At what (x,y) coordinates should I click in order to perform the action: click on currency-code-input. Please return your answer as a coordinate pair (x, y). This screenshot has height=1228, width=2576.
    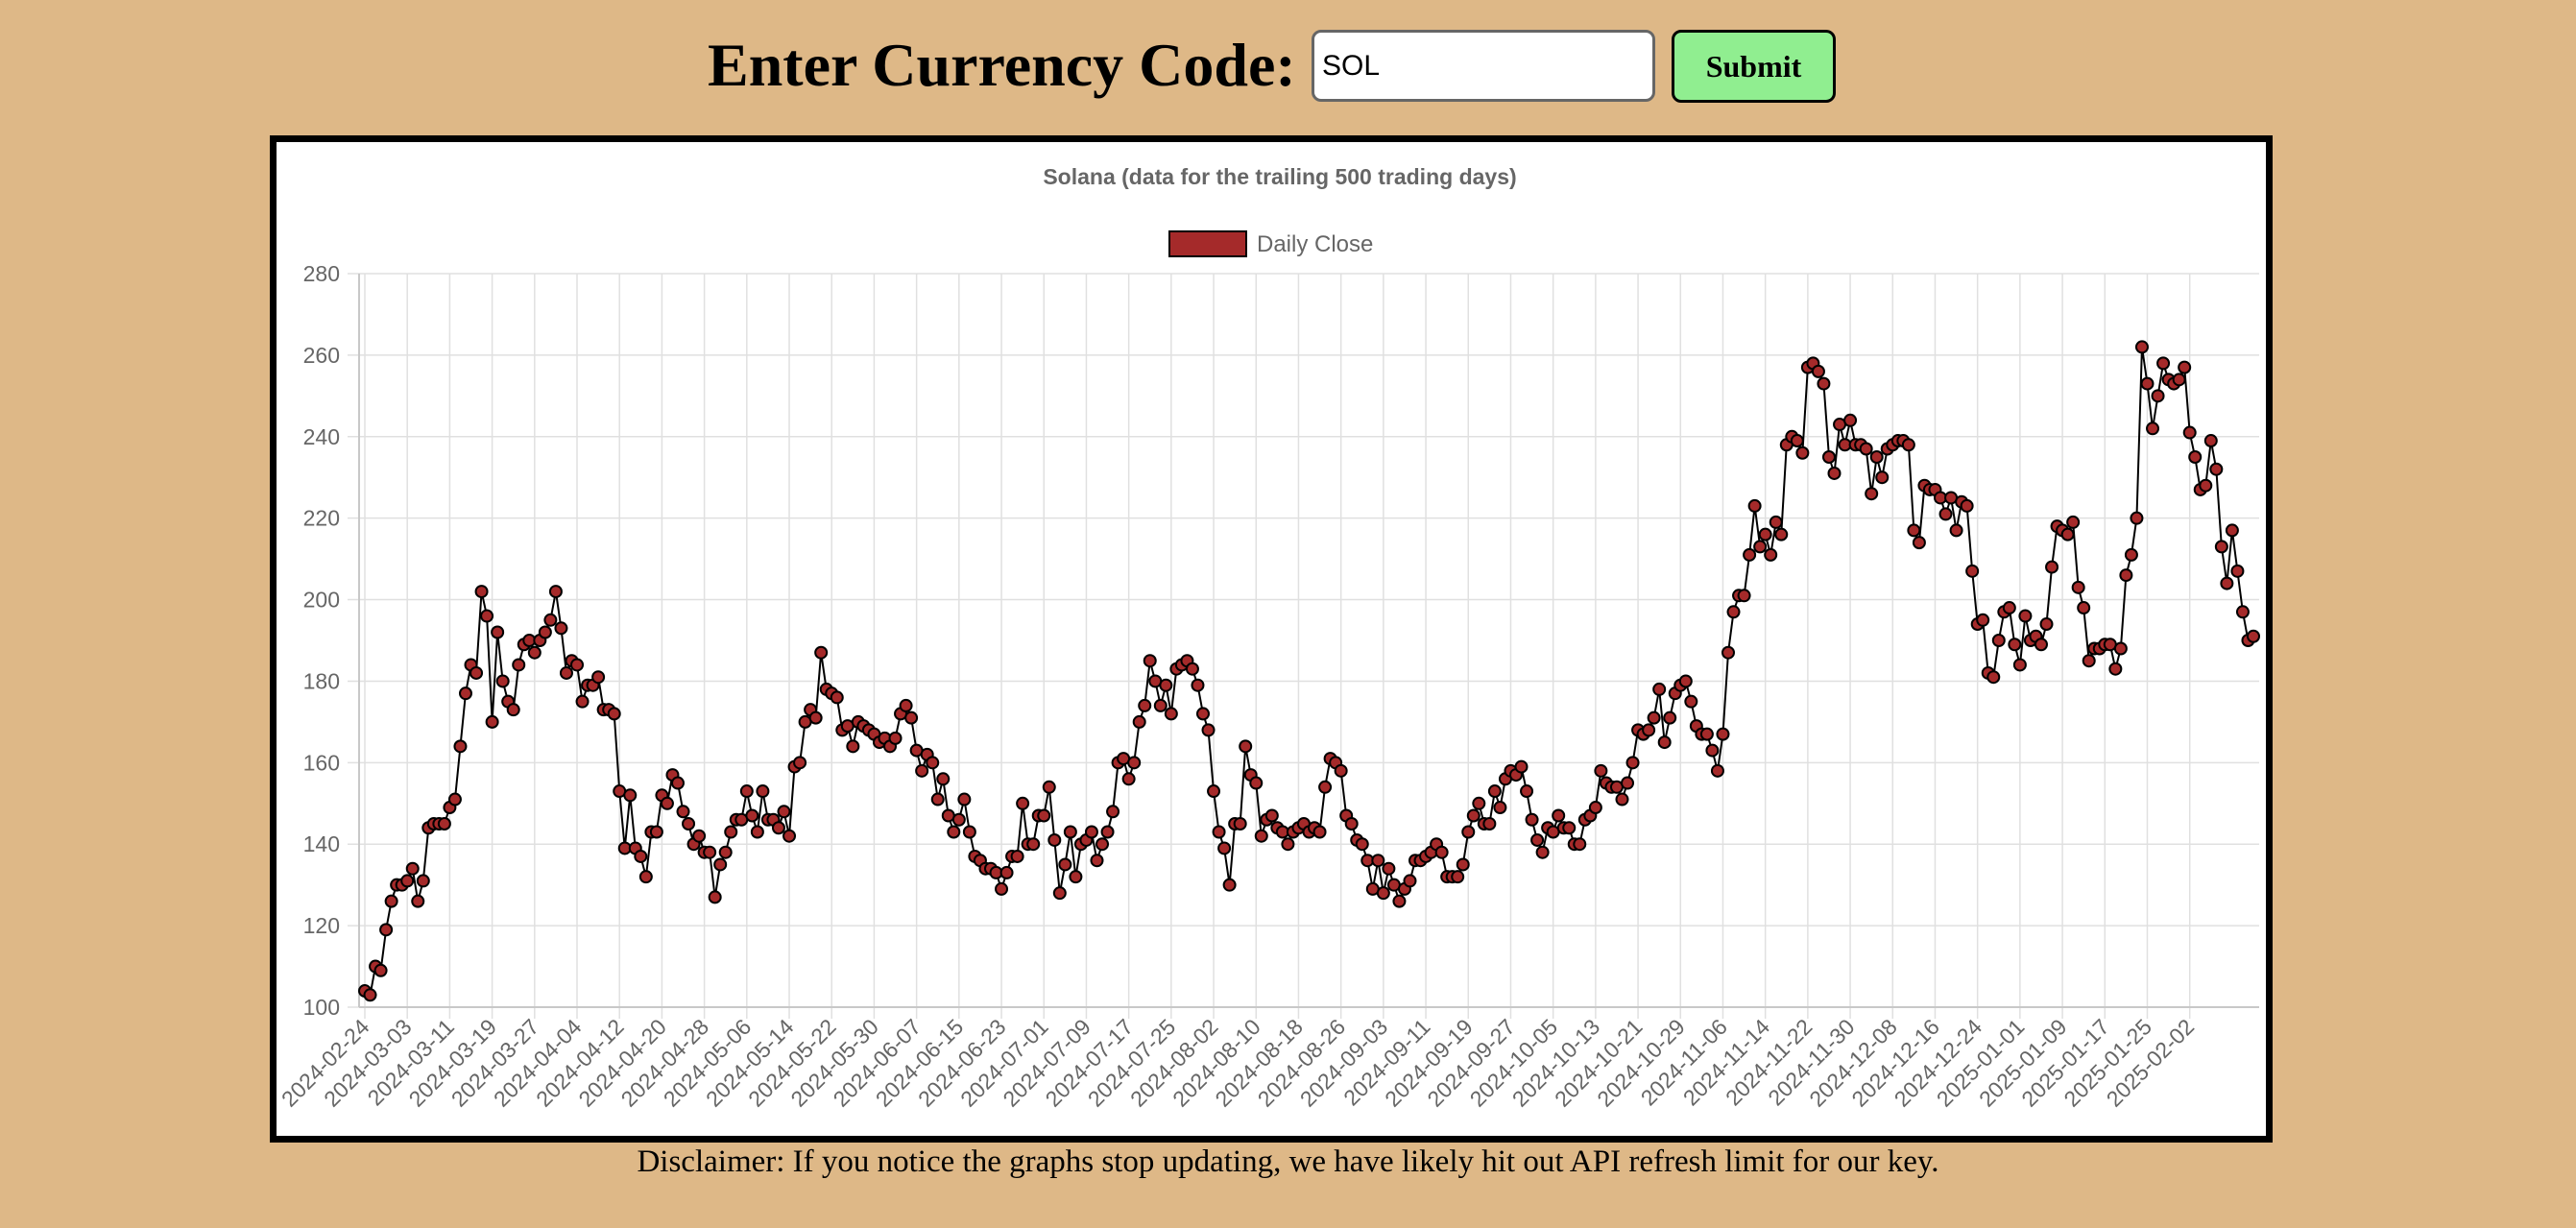
    Looking at the image, I should click on (1483, 66).